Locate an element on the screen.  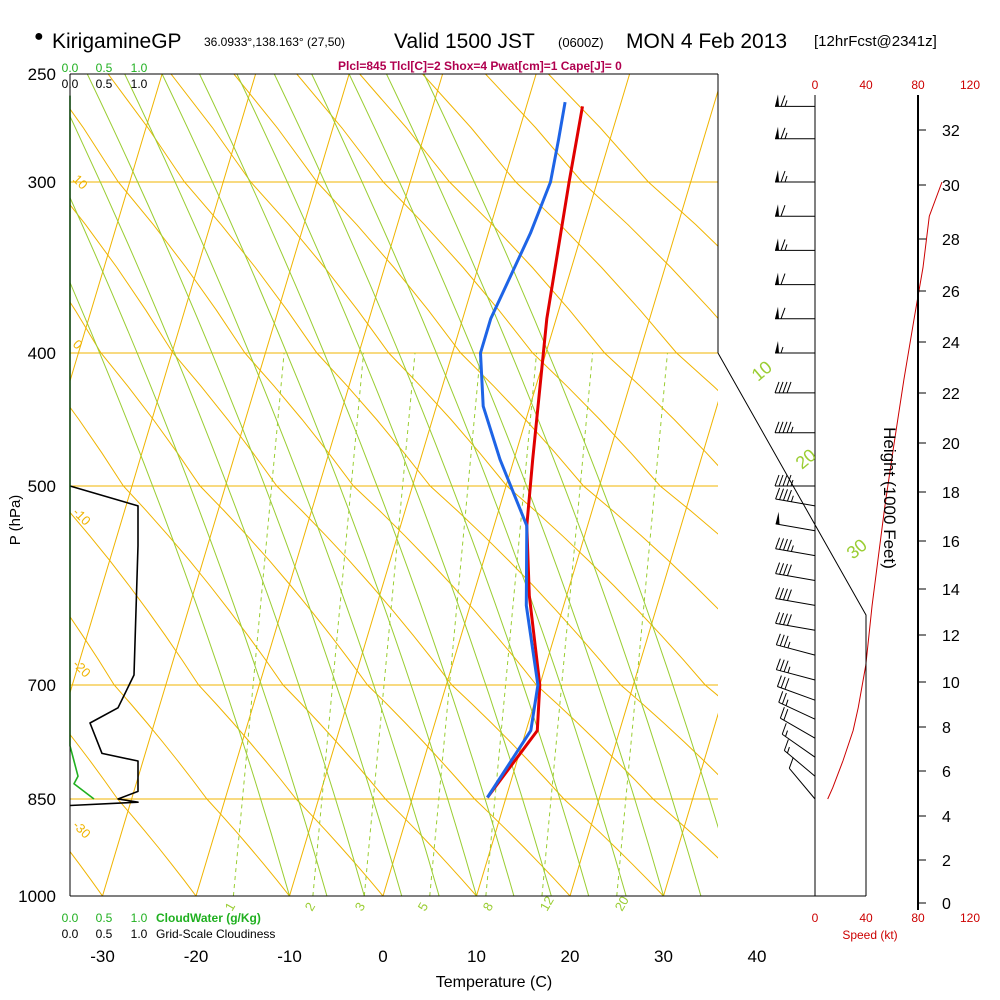
temperature-tick-label: 20 is located at coordinates (570, 956).